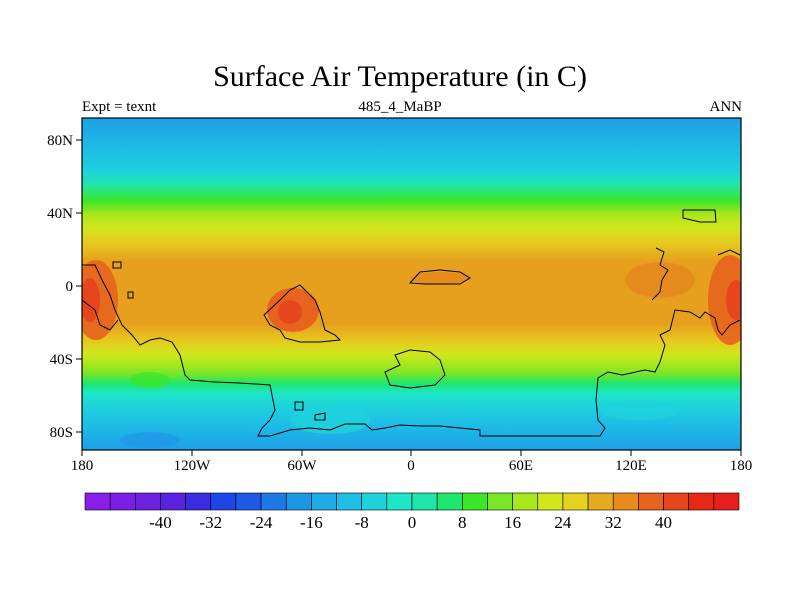 This screenshot has width=800, height=600. What do you see at coordinates (362, 522) in the screenshot?
I see `colorbar-label: -8` at bounding box center [362, 522].